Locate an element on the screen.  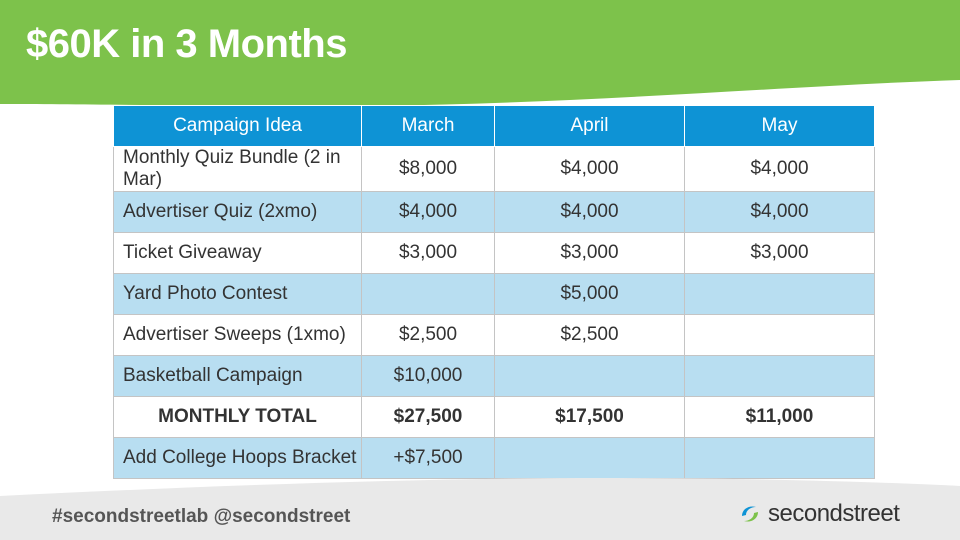
campaign-name-cell: Monthly Quiz Bundle (2 in Mar) is located at coordinates (237, 169).